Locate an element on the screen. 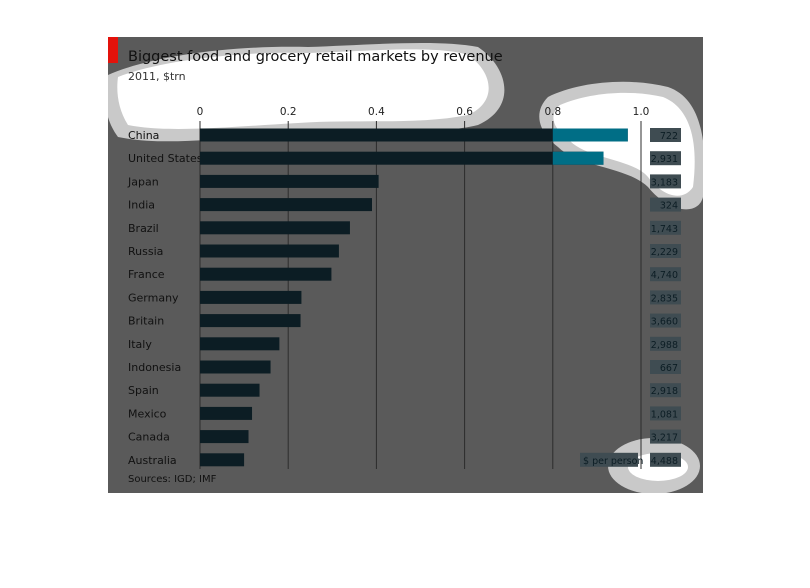 The image size is (810, 588). category-label: France is located at coordinates (146, 274).